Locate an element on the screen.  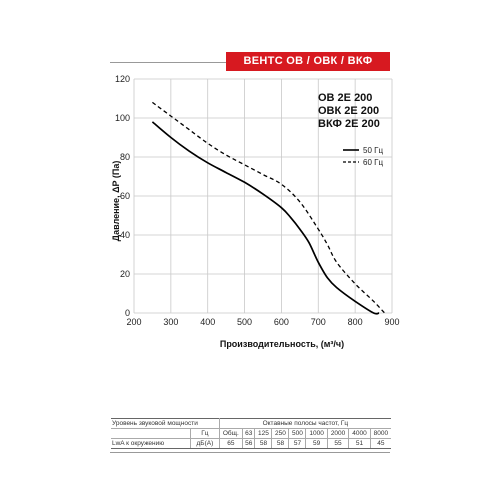
level-row-label: LwA к окружению is located at coordinates (151, 443).